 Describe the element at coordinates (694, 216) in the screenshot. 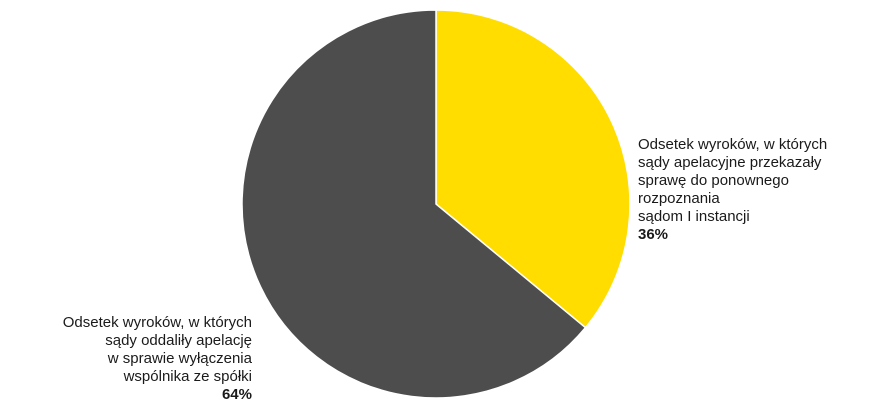

I see `slice-label-line: sądom I instancji` at that location.